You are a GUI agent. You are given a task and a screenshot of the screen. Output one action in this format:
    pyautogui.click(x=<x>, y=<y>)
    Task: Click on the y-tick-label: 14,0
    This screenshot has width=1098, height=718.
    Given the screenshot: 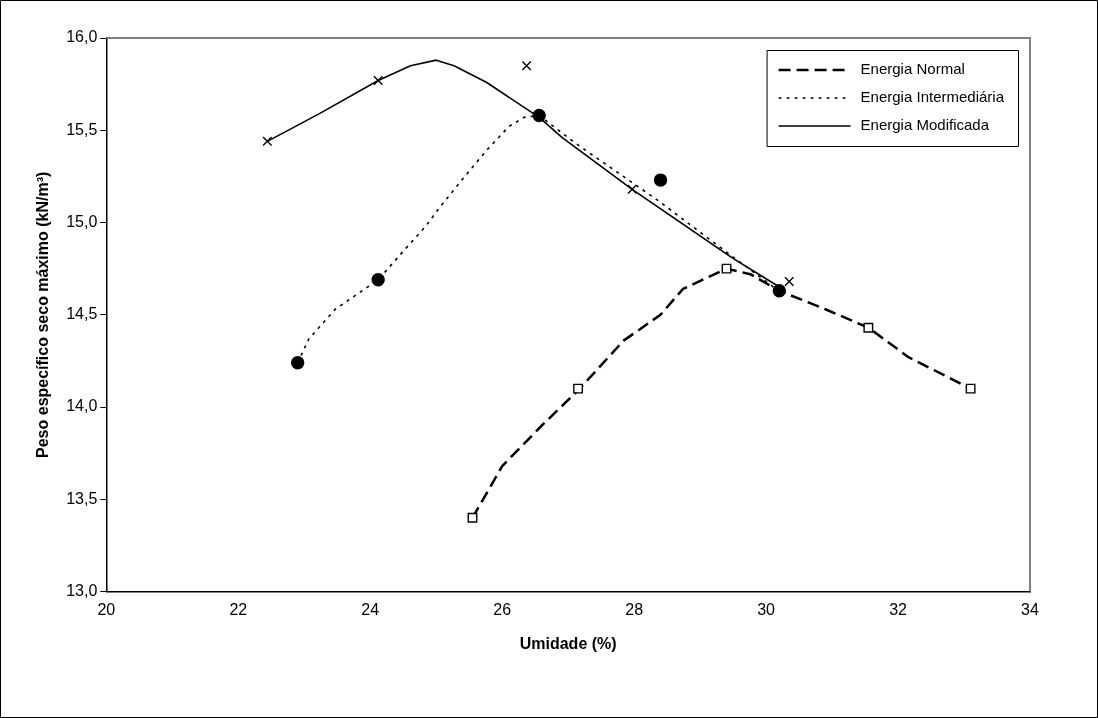 What is the action you would take?
    pyautogui.click(x=82, y=406)
    